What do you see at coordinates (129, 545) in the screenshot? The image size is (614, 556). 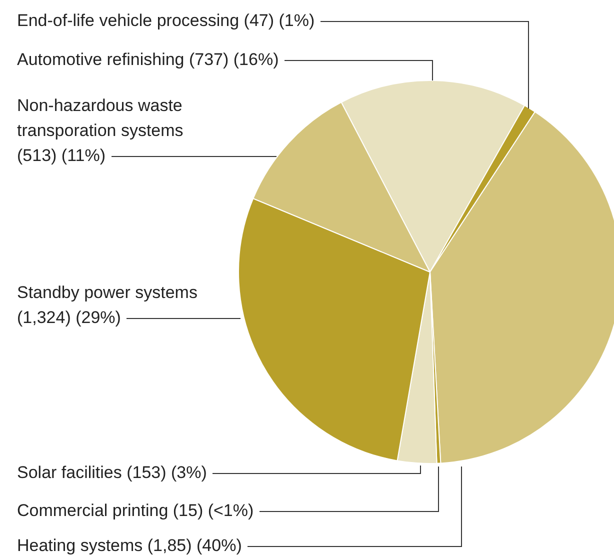 I see `slice-label: Heating systems (1,85) (40%)` at bounding box center [129, 545].